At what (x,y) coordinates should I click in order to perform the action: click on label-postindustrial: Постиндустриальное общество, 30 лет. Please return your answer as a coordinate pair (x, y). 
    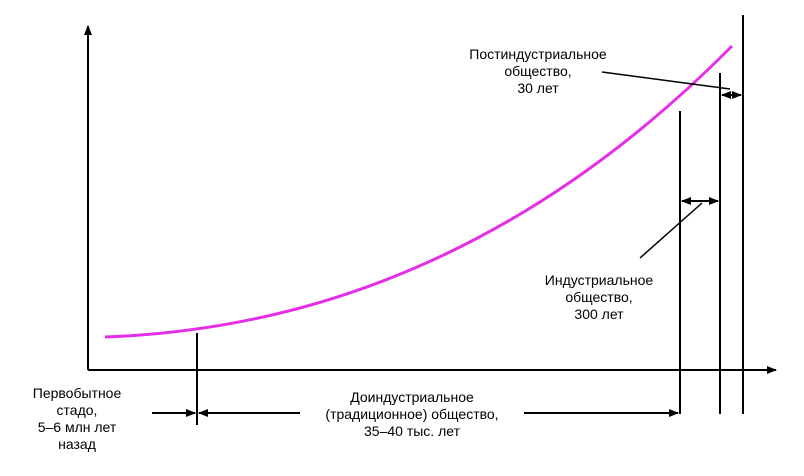
    Looking at the image, I should click on (538, 71).